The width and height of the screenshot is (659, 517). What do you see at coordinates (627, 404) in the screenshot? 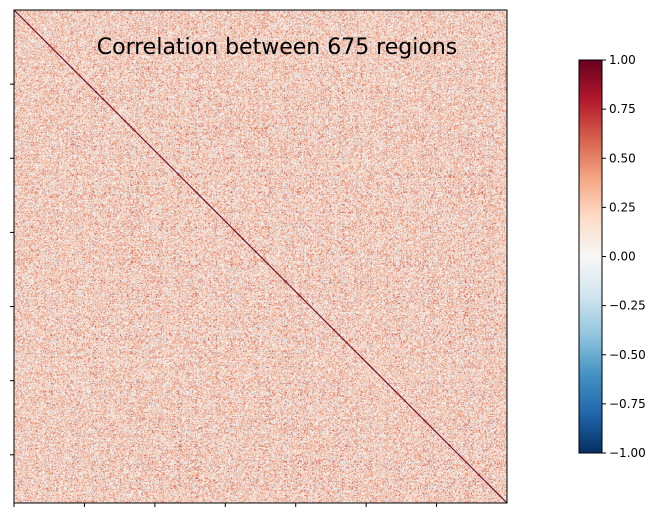
I see `colorbar-tick-label: −0.75` at bounding box center [627, 404].